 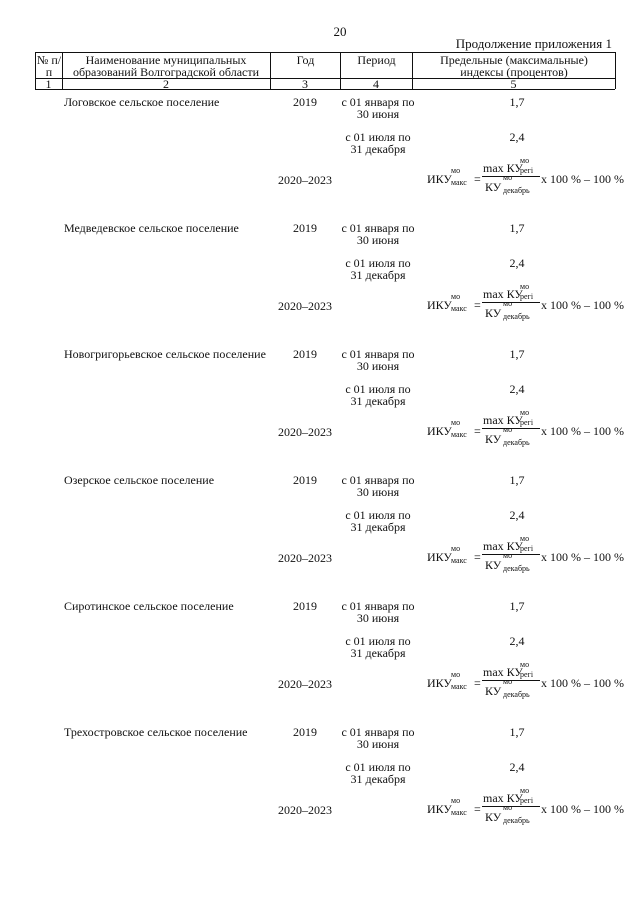 I want to click on settlement-name: Медведевское сельское поселение, so click(x=151, y=228).